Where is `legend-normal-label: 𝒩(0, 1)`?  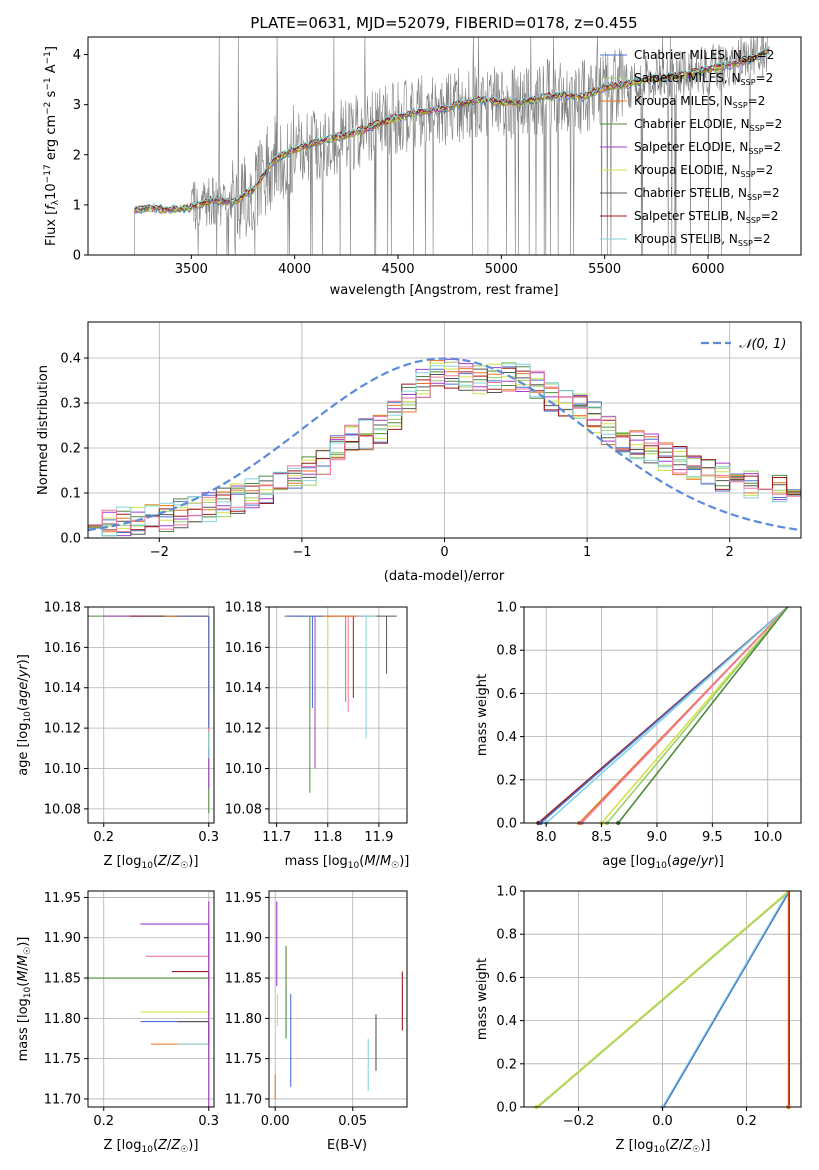 legend-normal-label: 𝒩(0, 1) is located at coordinates (762, 344).